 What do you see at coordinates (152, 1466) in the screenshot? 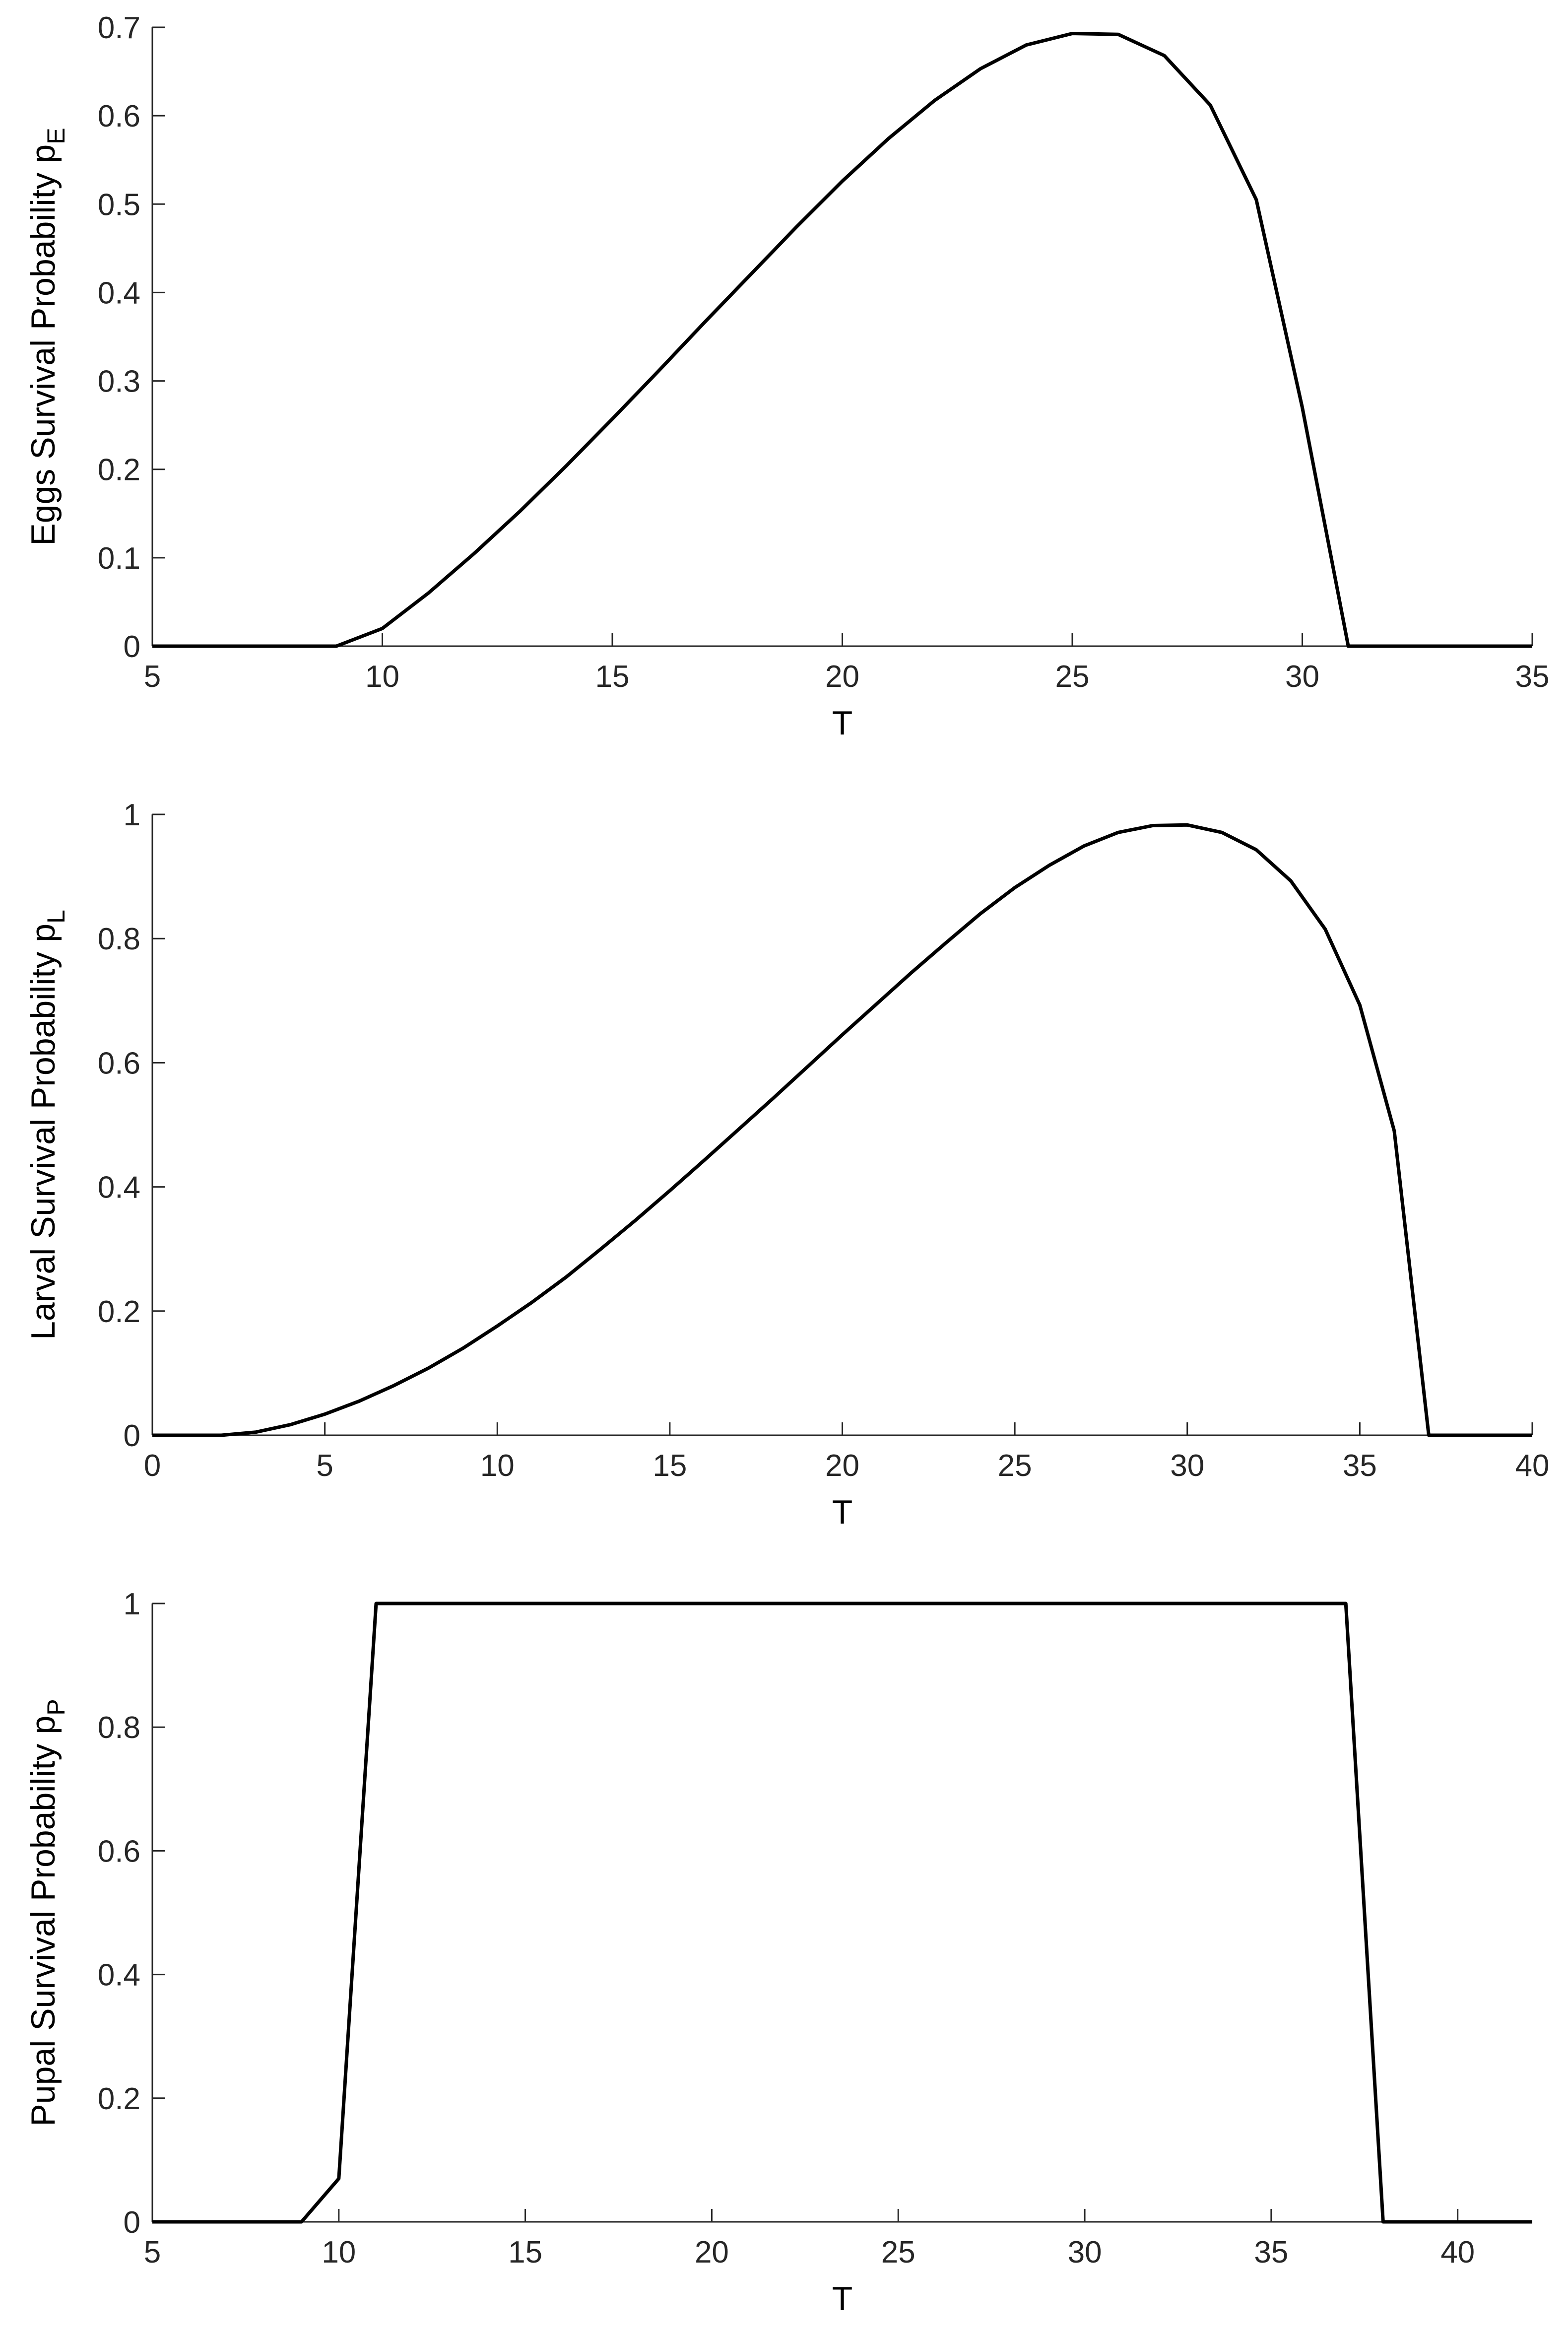
I see `x-tick-label: 0` at bounding box center [152, 1466].